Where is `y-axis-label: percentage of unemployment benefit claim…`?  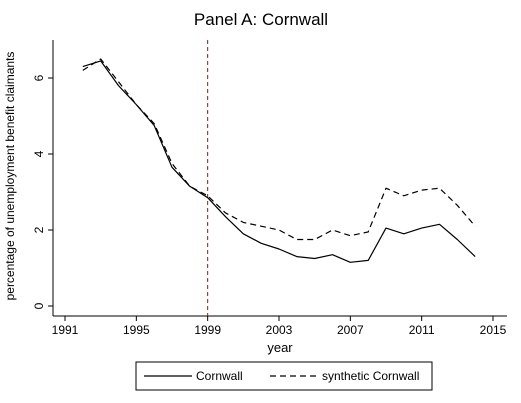
y-axis-label: percentage of unemployment benefit claim… is located at coordinates (10, 176).